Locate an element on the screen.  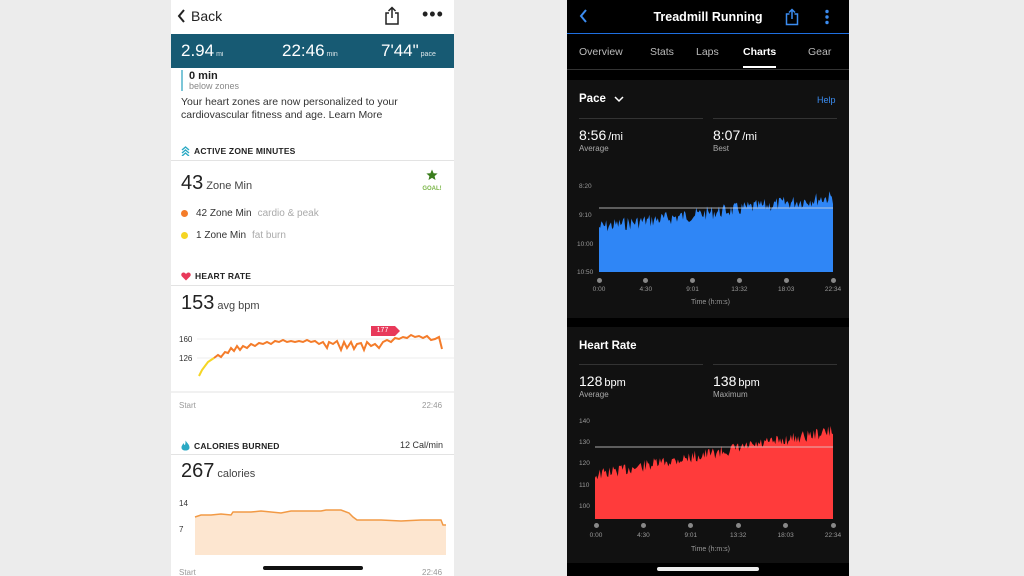
avg-heart-rate: 153 avg bpm is located at coordinates (220, 303).